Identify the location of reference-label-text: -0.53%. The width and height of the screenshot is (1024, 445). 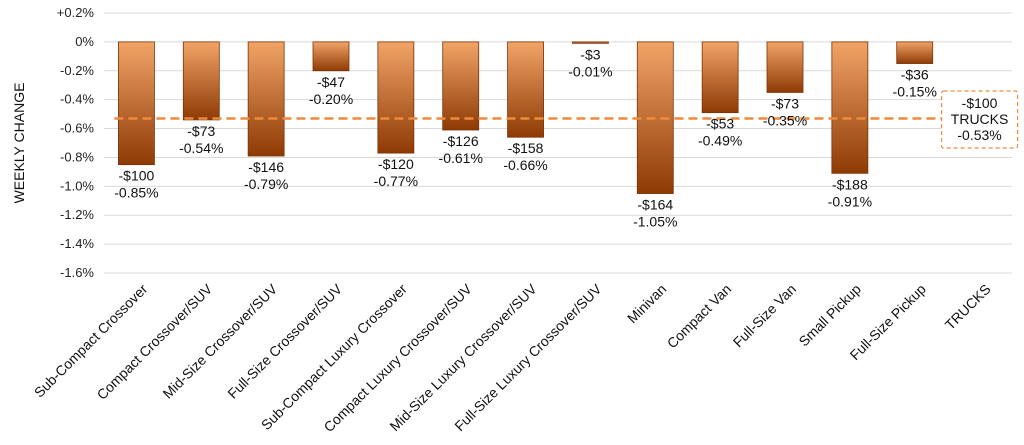
(979, 135).